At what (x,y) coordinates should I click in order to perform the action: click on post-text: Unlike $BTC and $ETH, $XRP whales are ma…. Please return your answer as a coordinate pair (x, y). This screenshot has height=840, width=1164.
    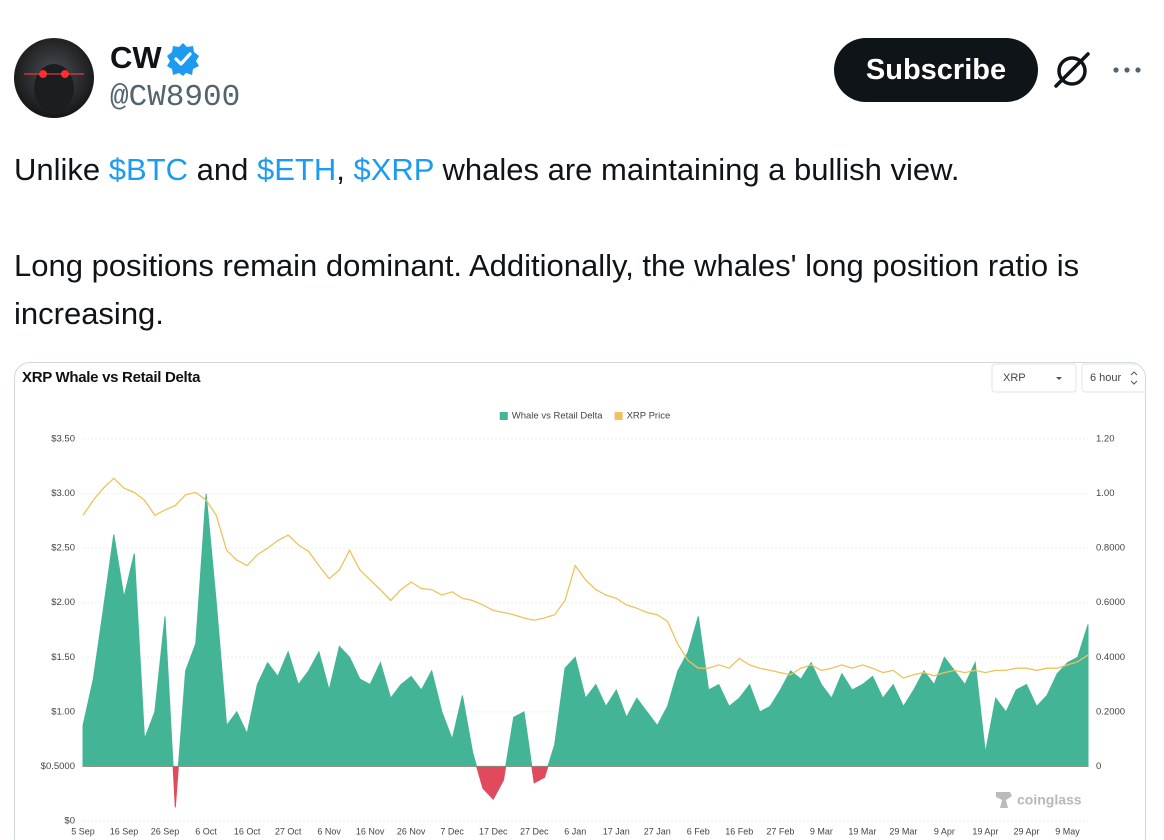
    Looking at the image, I should click on (581, 170).